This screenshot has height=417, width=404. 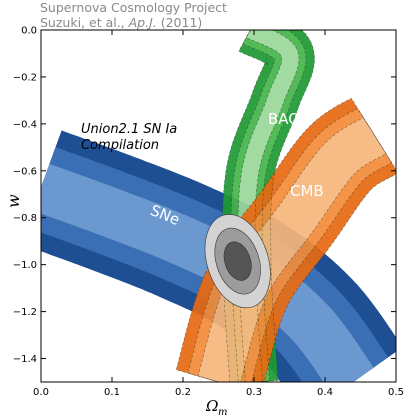 I want to click on combined-sigma-1-region, so click(x=237, y=261).